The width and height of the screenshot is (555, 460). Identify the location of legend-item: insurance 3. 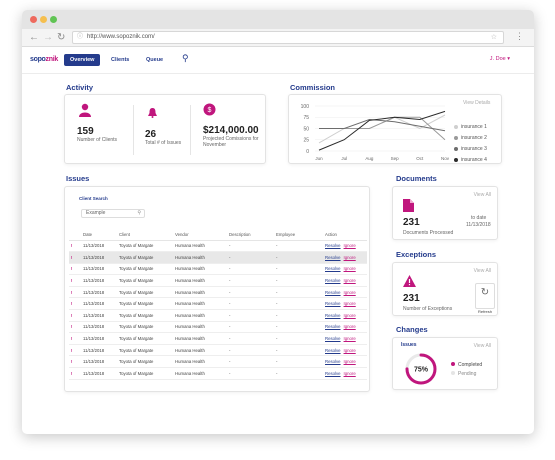
(470, 149).